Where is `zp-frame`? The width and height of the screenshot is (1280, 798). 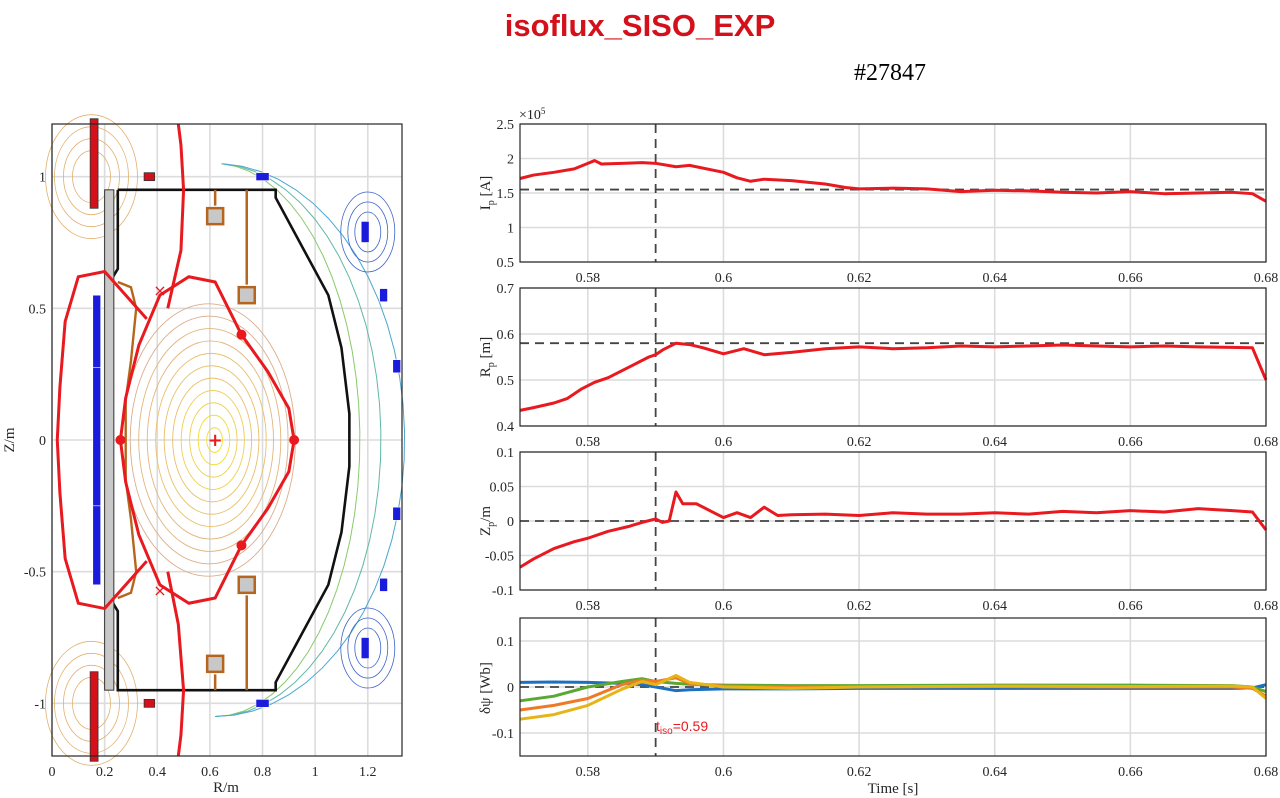
zp-frame is located at coordinates (893, 521).